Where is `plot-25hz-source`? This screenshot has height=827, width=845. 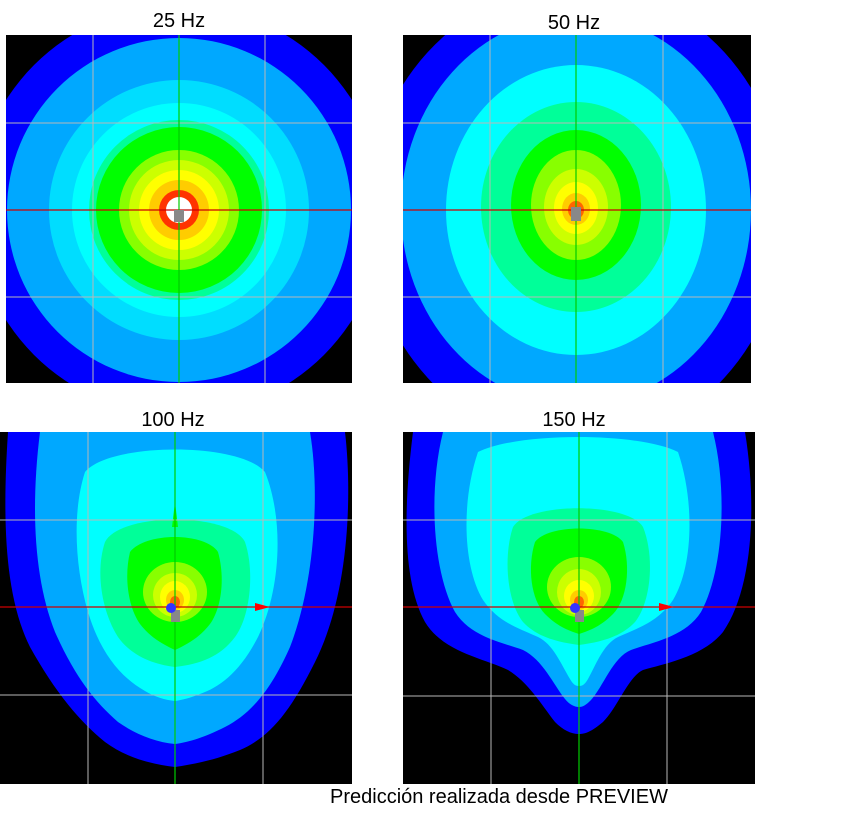
plot-25hz-source is located at coordinates (179, 216).